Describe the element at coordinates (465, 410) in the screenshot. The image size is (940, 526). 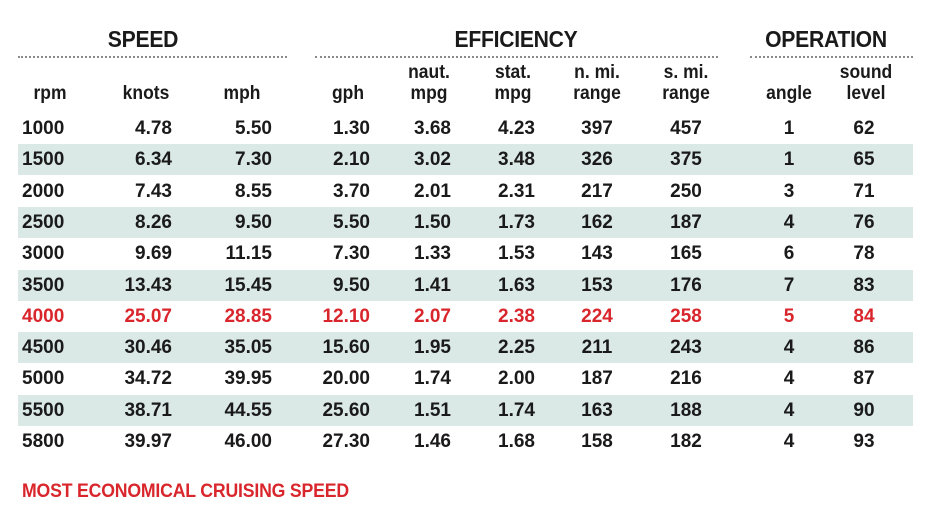
I see `table-row: 5500 38.71 44.55 25.60 1.51 1.74 163 188 4 90` at that location.